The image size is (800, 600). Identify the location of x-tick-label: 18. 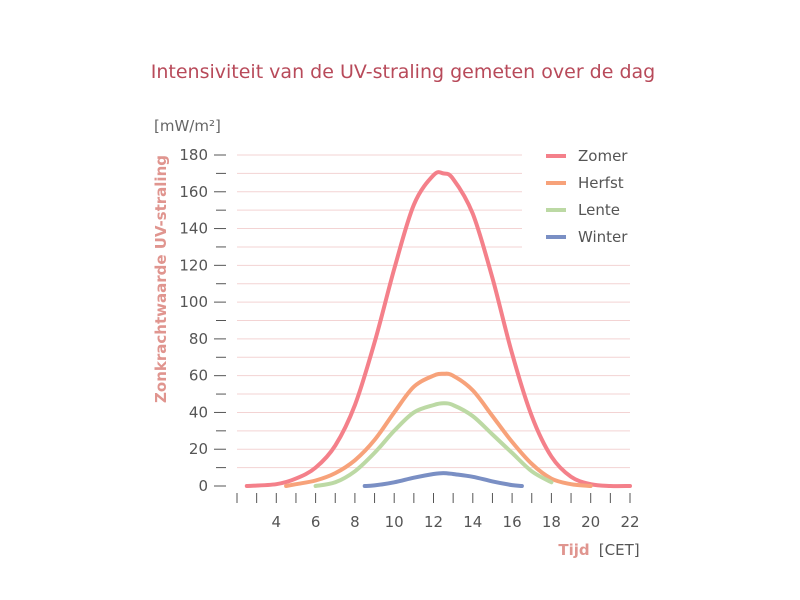
(551, 522).